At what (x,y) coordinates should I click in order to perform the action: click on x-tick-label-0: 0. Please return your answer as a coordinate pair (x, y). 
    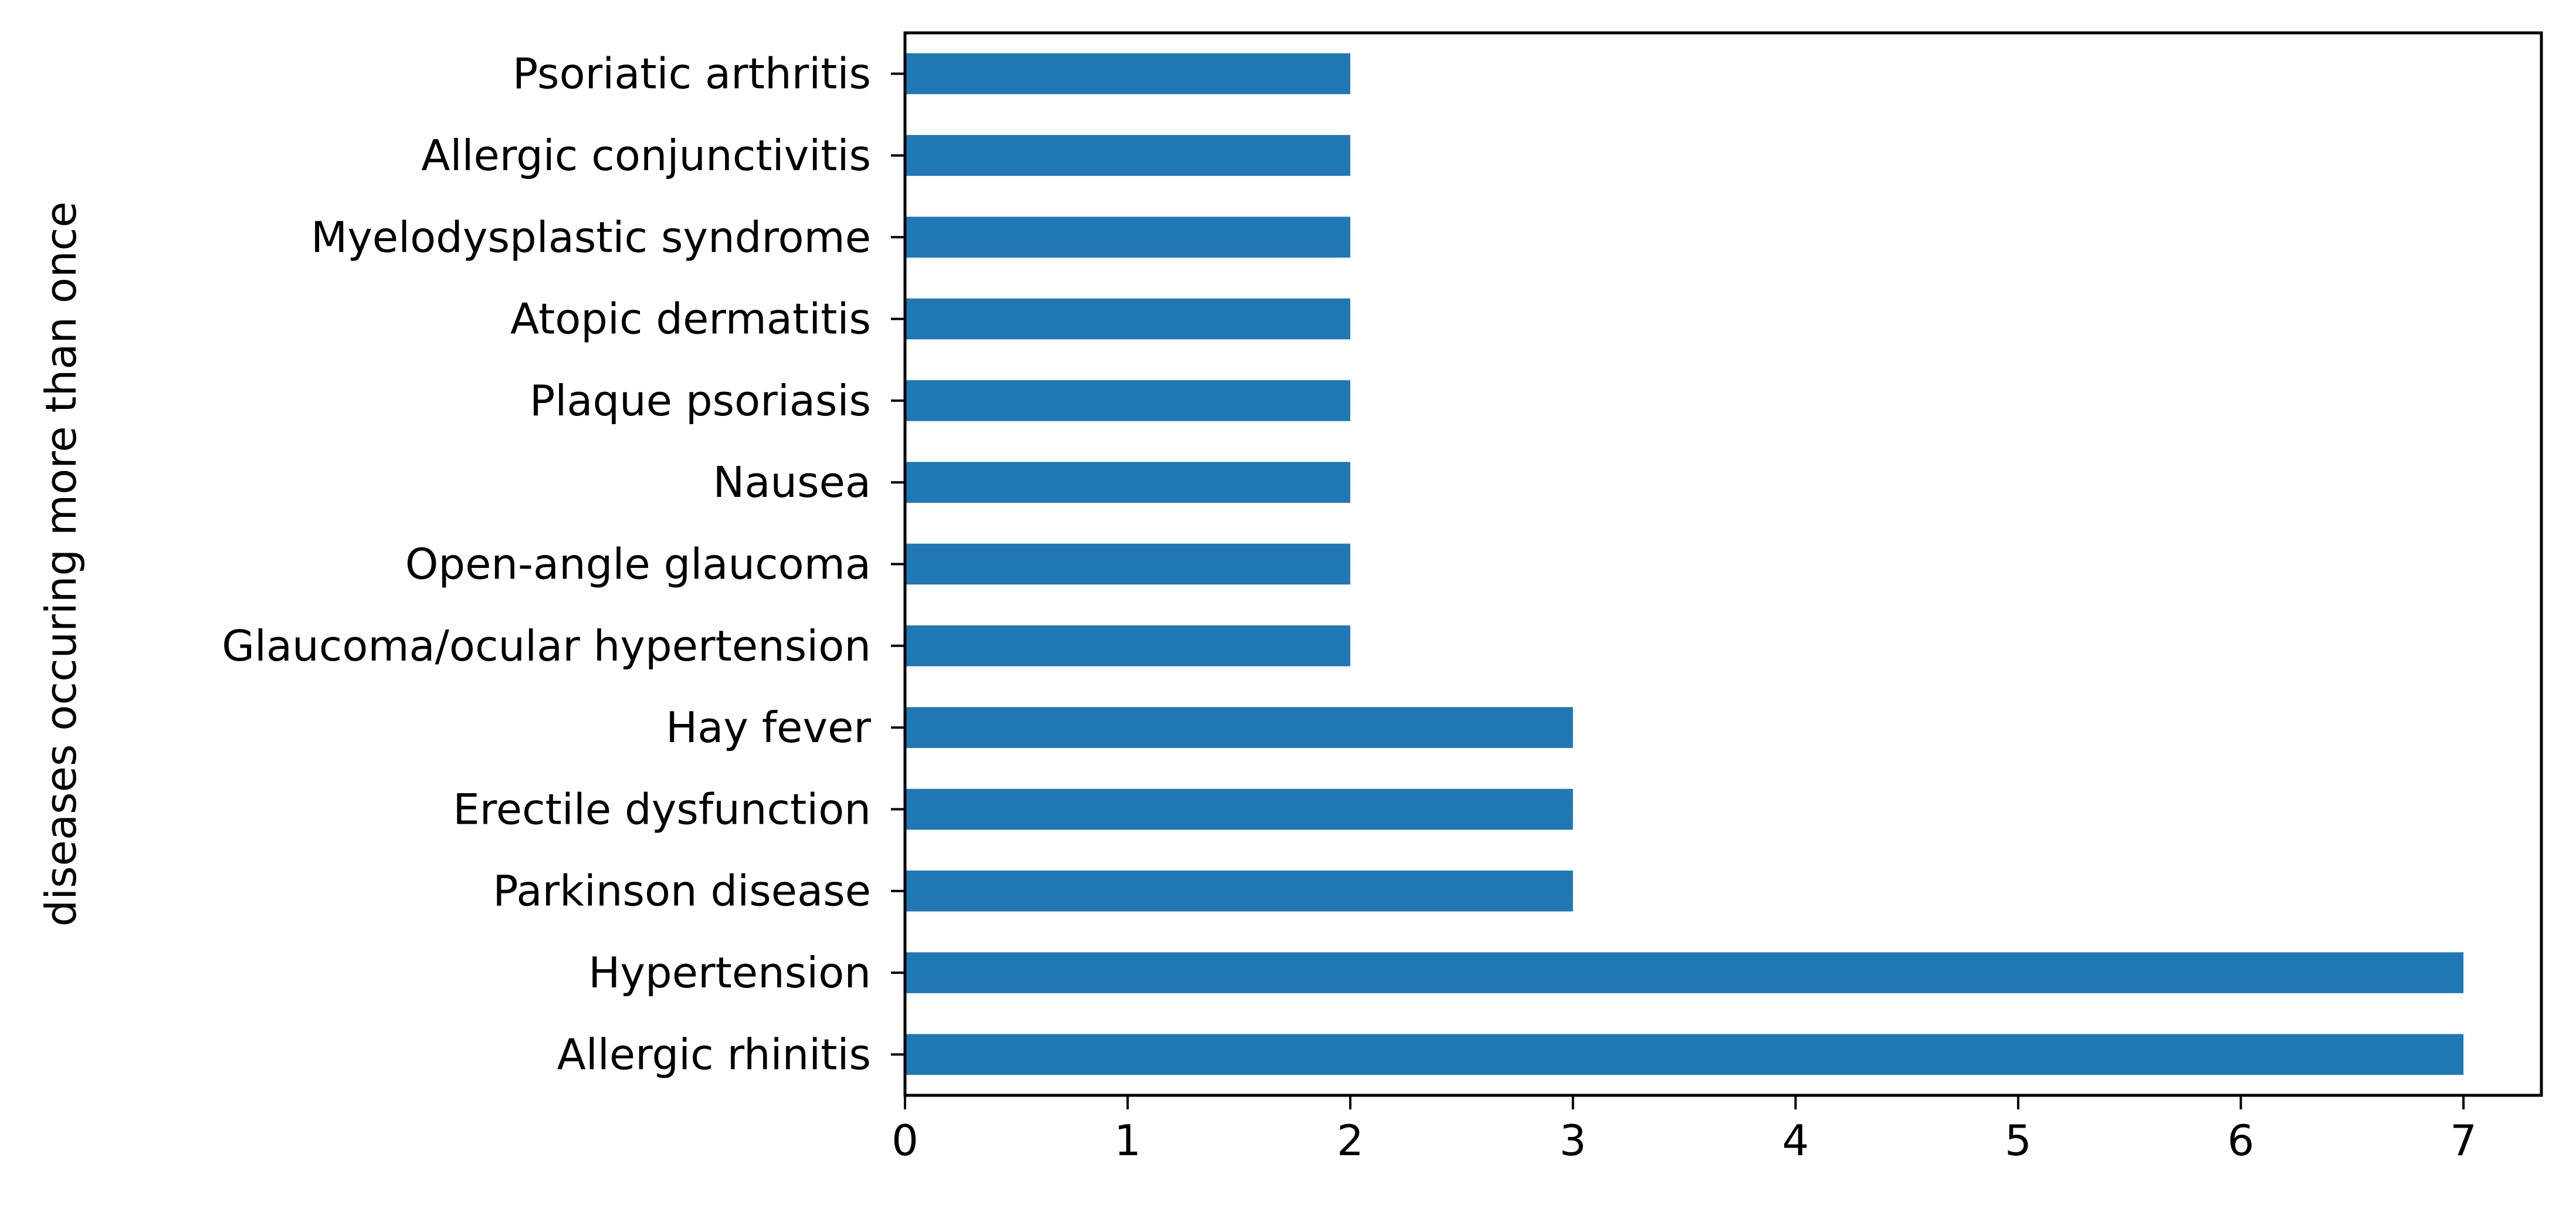
    Looking at the image, I should click on (905, 1140).